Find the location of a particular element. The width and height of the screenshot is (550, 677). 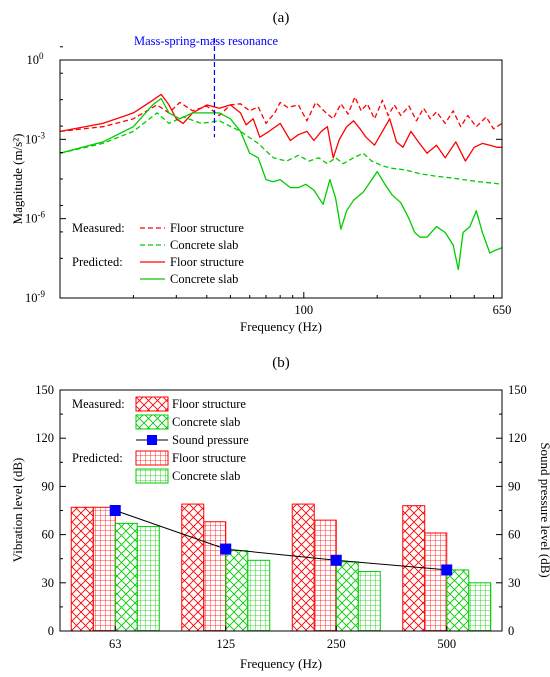

legend-a-label-predicted-floor: Floor structure is located at coordinates (207, 262).